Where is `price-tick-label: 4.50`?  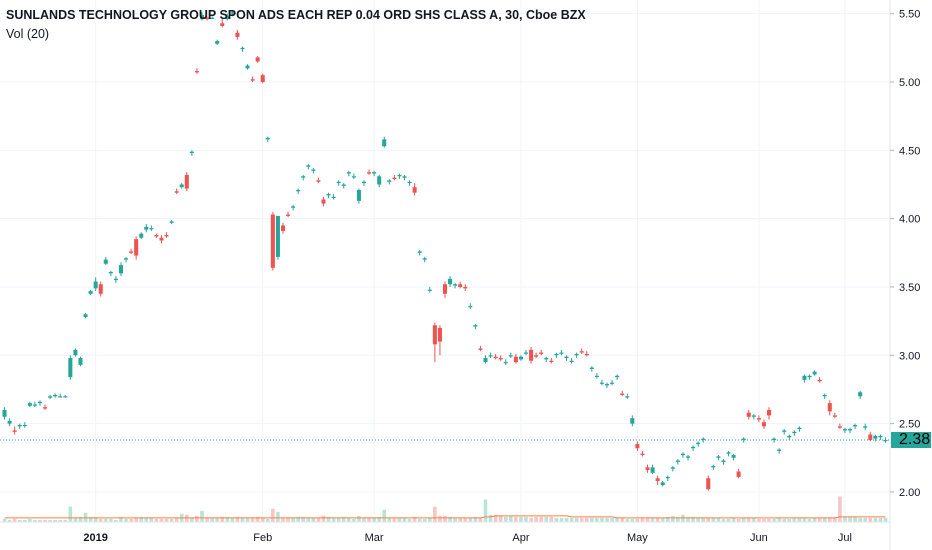
price-tick-label: 4.50 is located at coordinates (909, 151).